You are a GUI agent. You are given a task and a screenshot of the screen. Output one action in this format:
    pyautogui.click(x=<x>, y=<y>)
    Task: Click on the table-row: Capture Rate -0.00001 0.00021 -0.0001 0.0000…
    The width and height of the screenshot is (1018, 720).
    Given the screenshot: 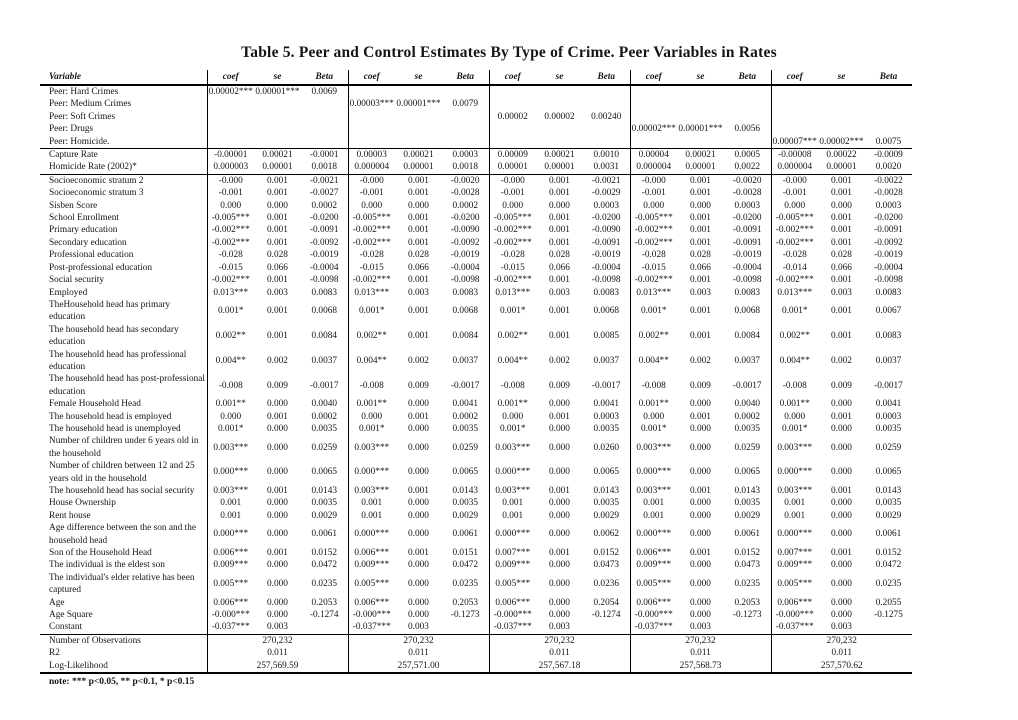 What is the action you would take?
    pyautogui.click(x=476, y=155)
    